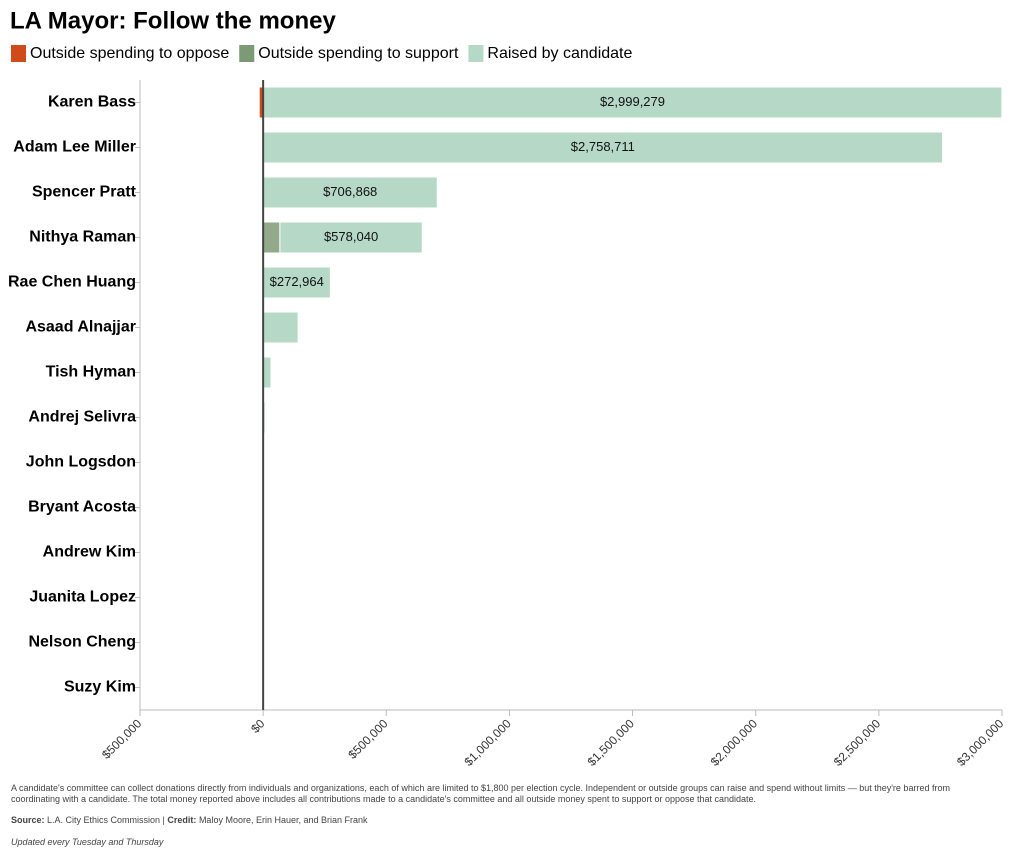 Image resolution: width=1020 pixels, height=859 pixels. What do you see at coordinates (91, 372) in the screenshot?
I see `y-tick-label: Tish Hyman` at bounding box center [91, 372].